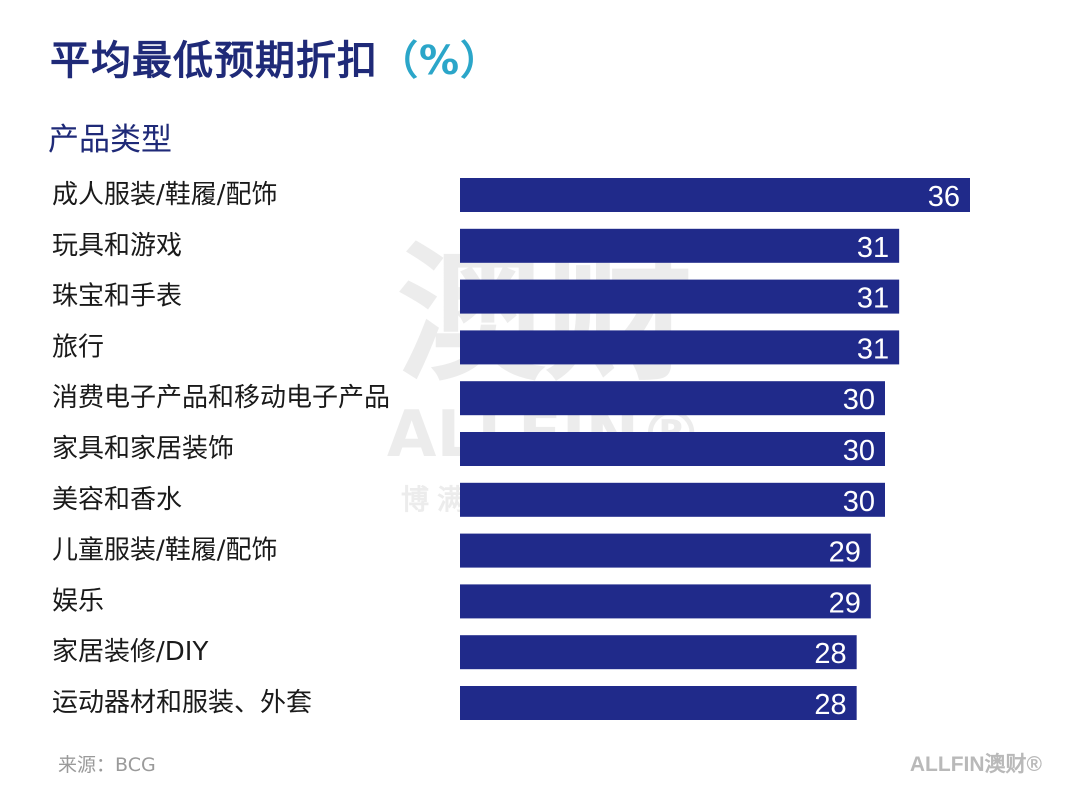  What do you see at coordinates (143, 449) in the screenshot?
I see `category-label: 家具和家居装饰` at bounding box center [143, 449].